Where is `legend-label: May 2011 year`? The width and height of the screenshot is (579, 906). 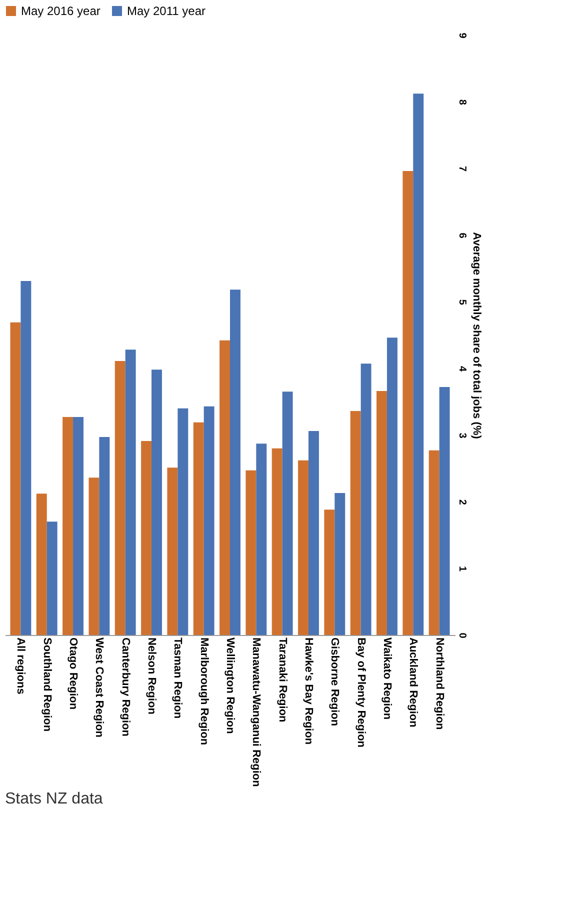 legend-label: May 2011 year is located at coordinates (166, 11).